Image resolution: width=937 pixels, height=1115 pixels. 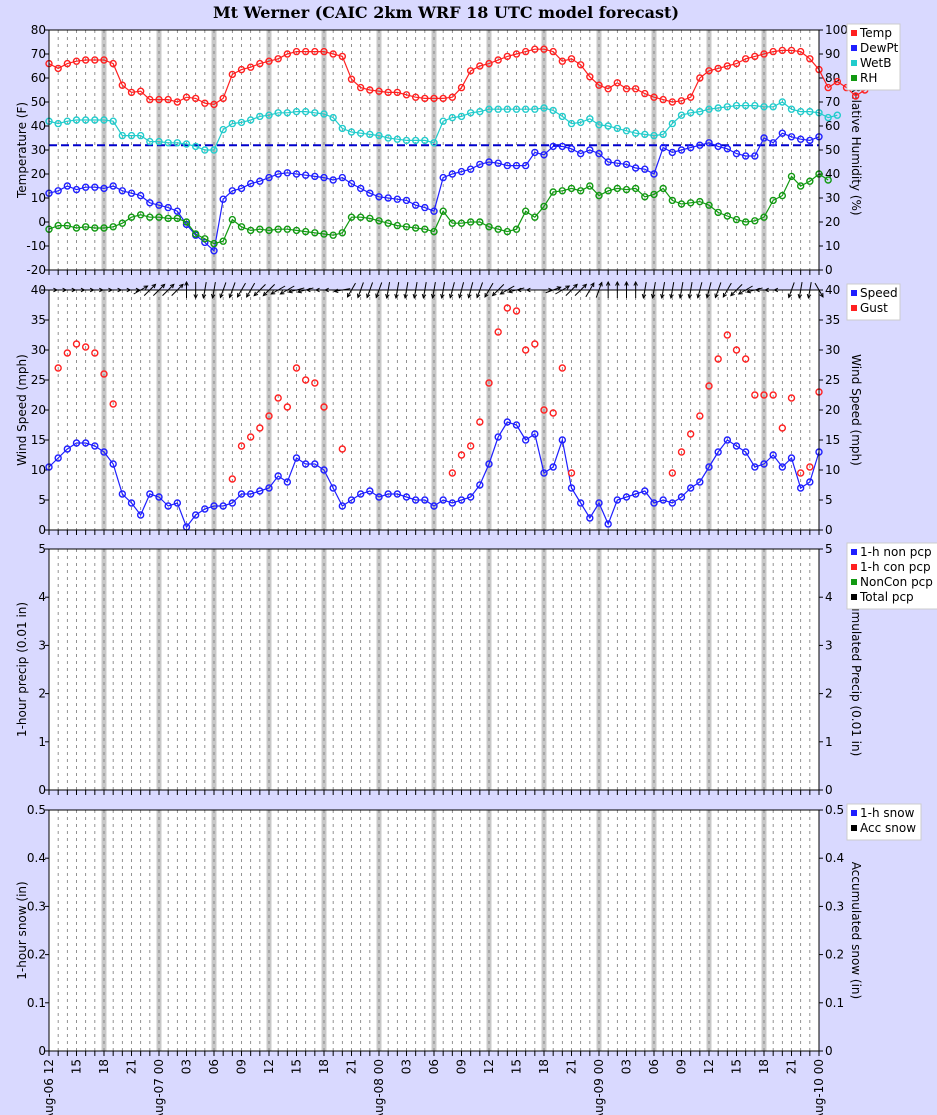 What do you see at coordinates (22, 669) in the screenshot?
I see `y-axis-label-left: 1-hour precip (0.01 in)` at bounding box center [22, 669].